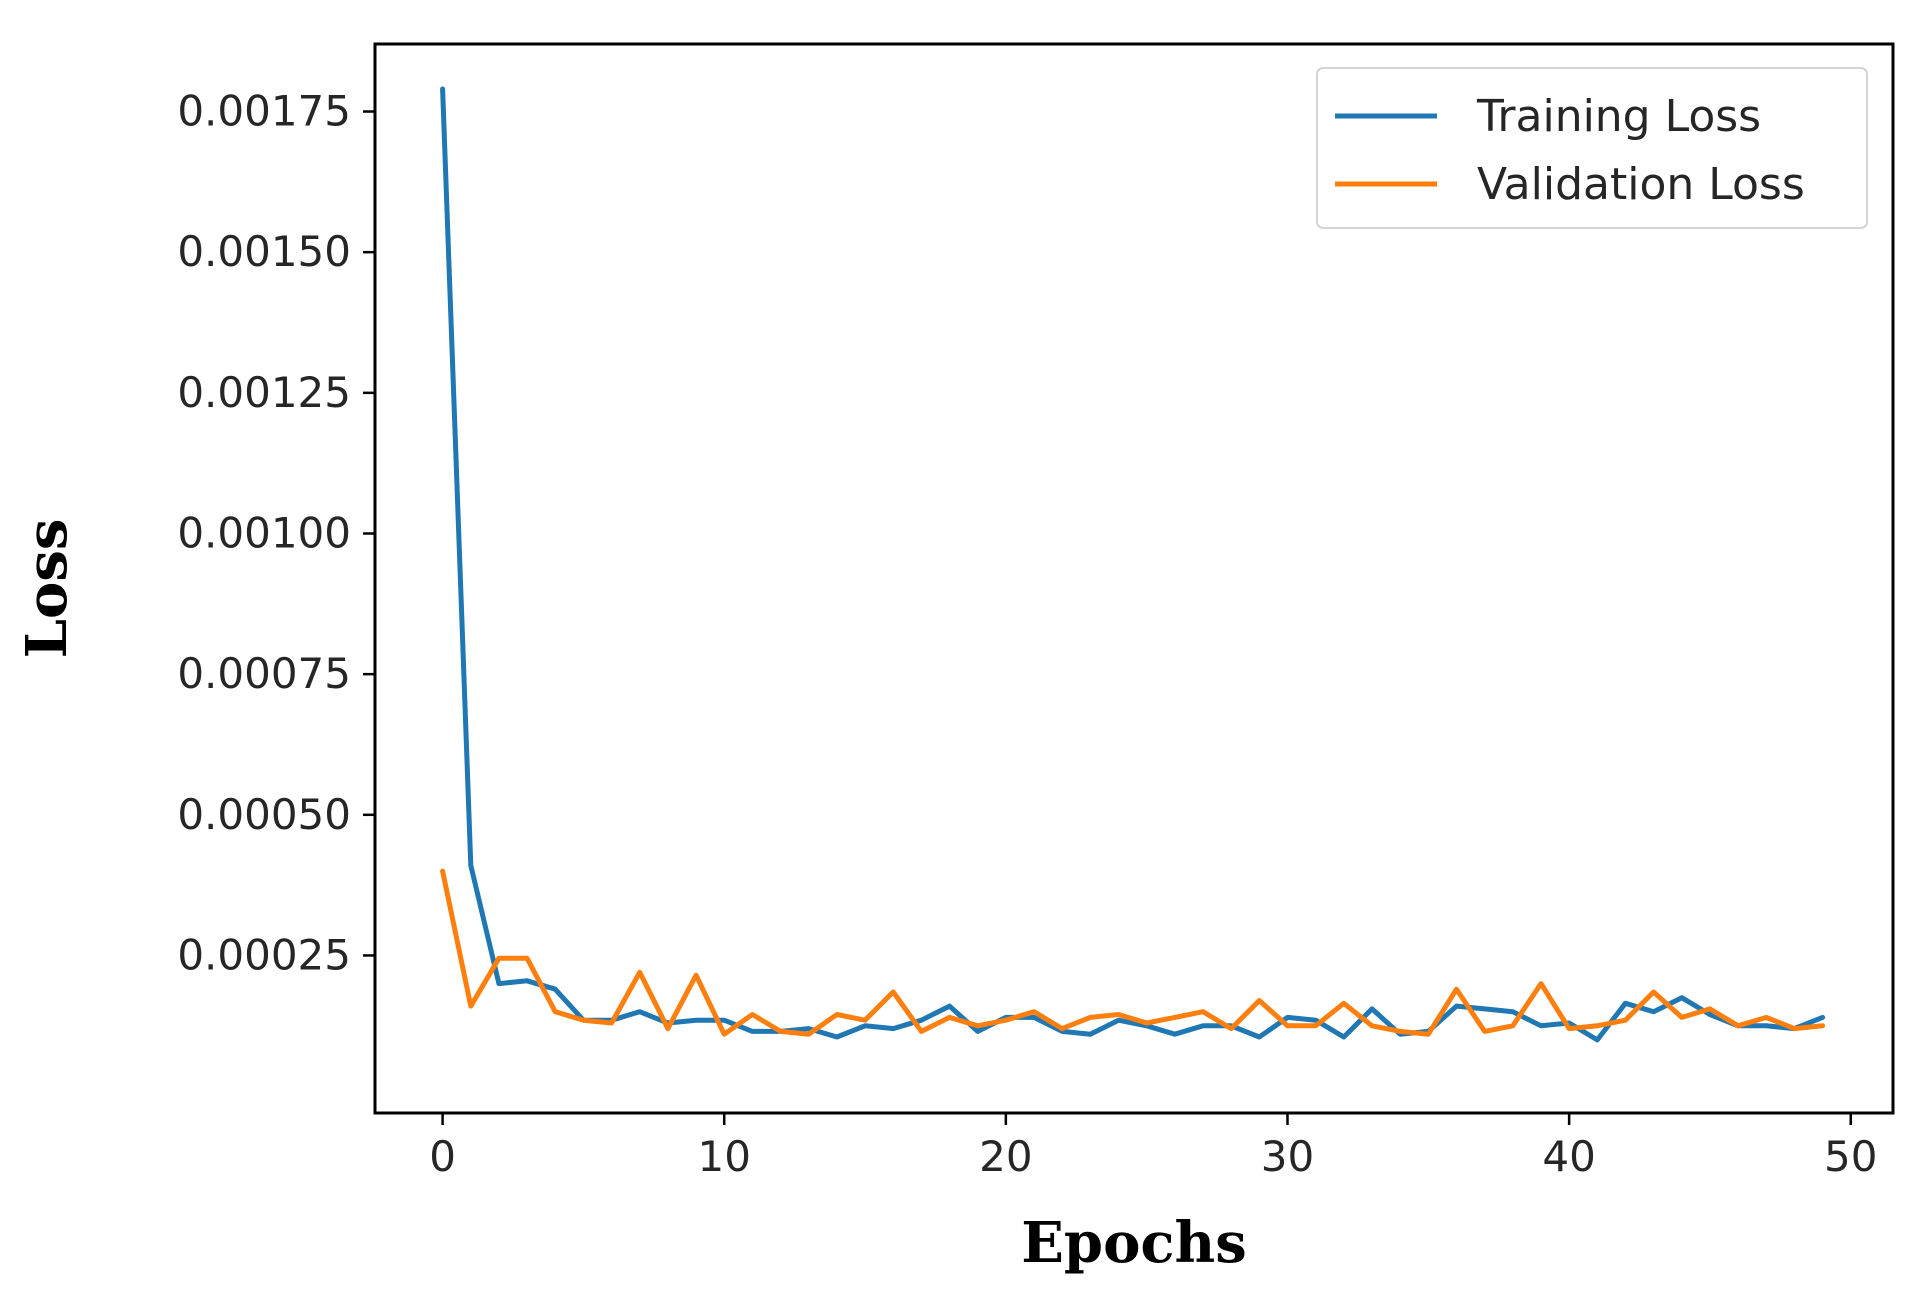 Image resolution: width=1913 pixels, height=1316 pixels. I want to click on legend: Training Loss Validation Loss, so click(1592, 148).